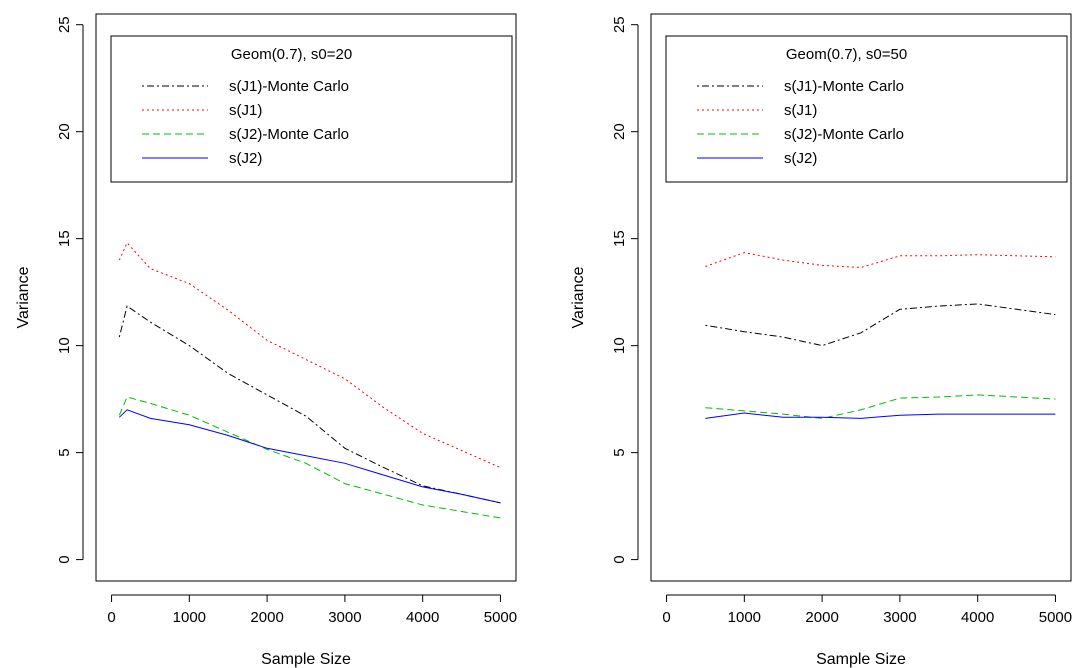  Describe the element at coordinates (291, 54) in the screenshot. I see `legend-title: Geom(0.7), s0=20` at that location.